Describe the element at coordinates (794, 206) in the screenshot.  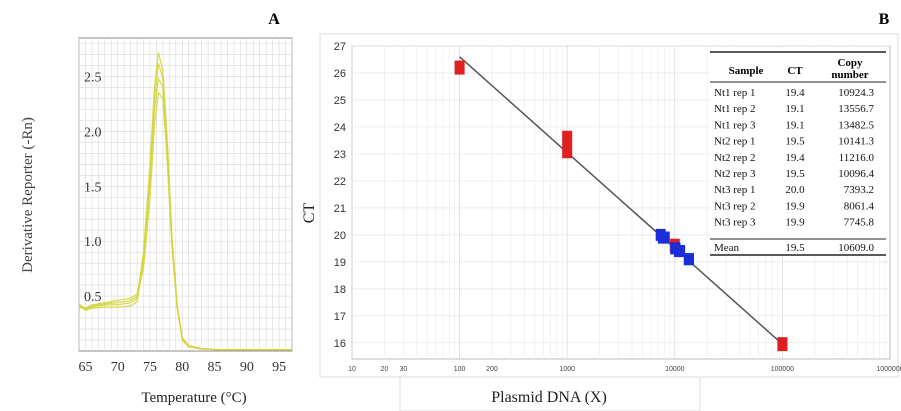
I see `table-row: Nt3 rep 2 19.9 8061.4` at that location.